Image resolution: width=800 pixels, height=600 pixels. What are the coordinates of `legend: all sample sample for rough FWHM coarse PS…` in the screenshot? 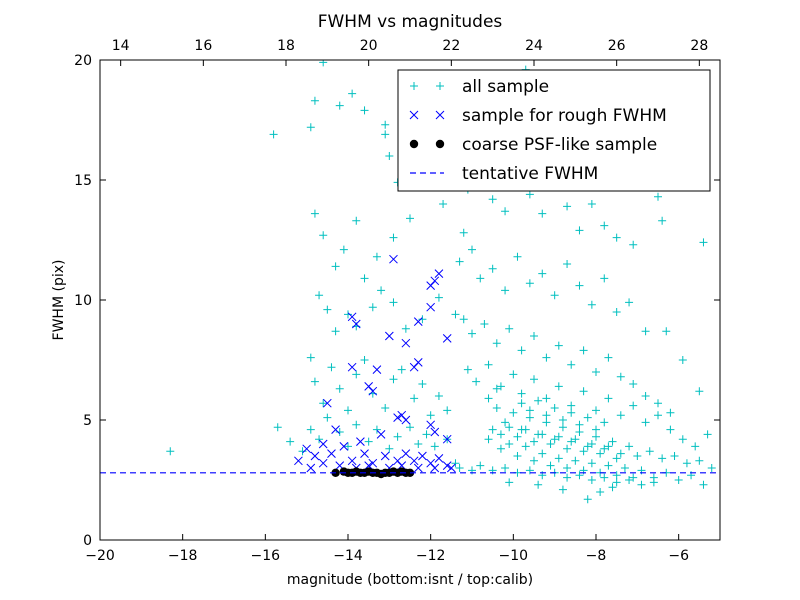 It's located at (554, 130).